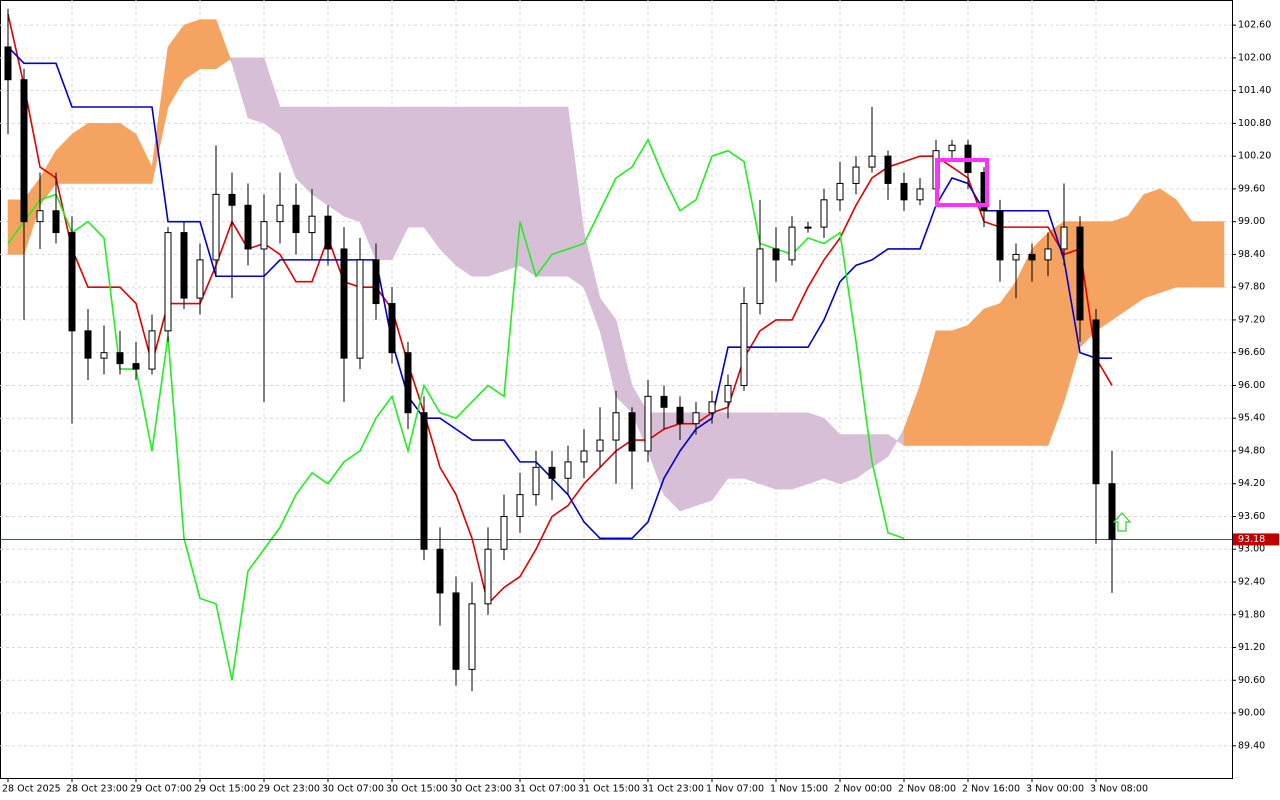 Image resolution: width=1280 pixels, height=800 pixels. I want to click on y-tick-label: 89.40, so click(1251, 745).